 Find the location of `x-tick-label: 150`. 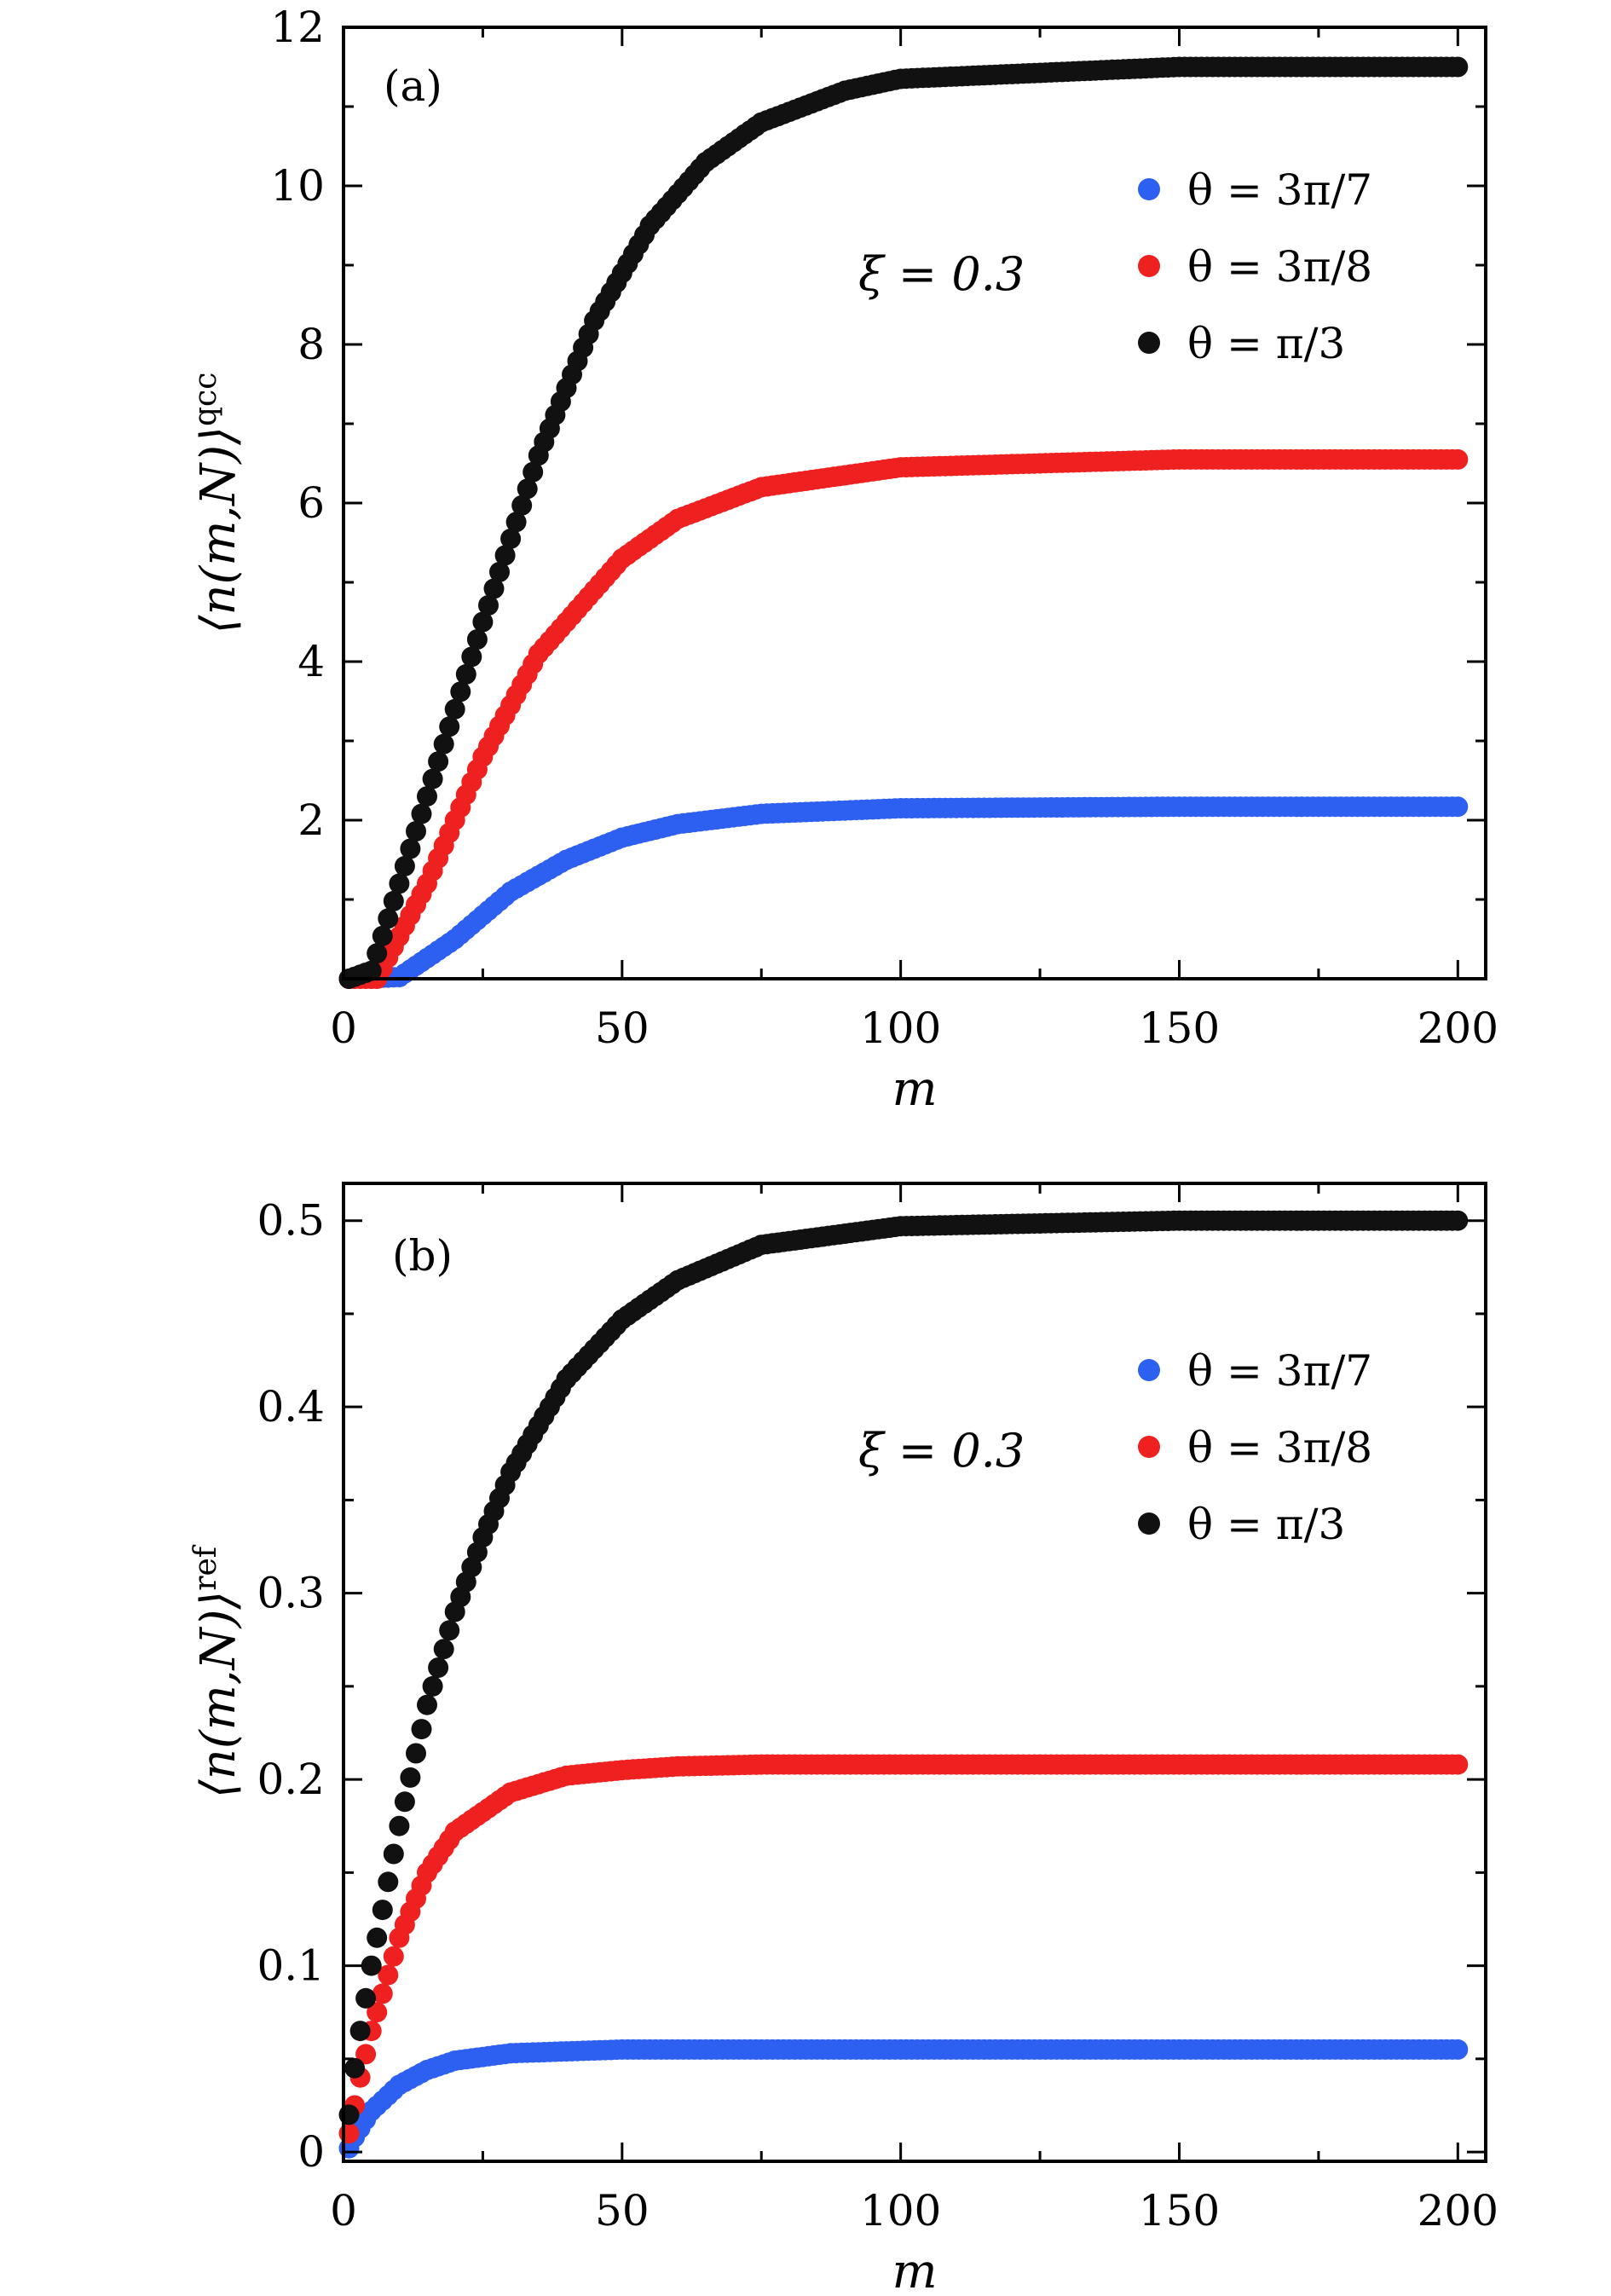

x-tick-label: 150 is located at coordinates (1179, 2211).